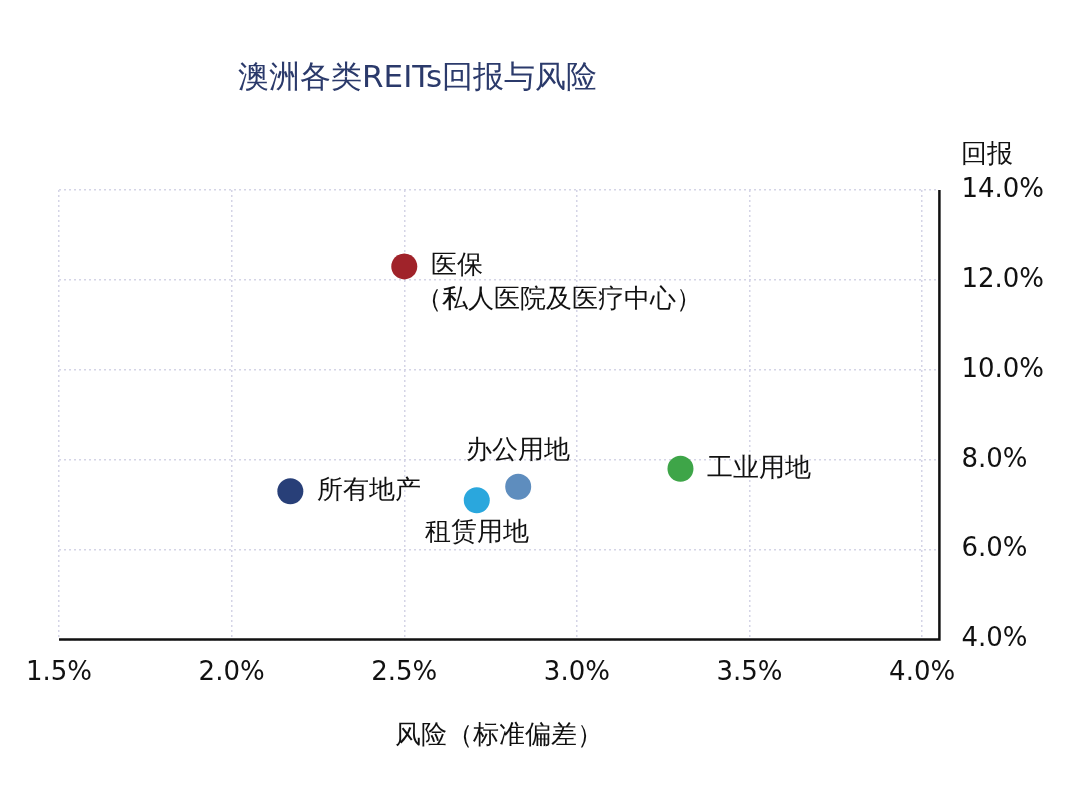  What do you see at coordinates (404, 670) in the screenshot?
I see `x-tick-label: 2.5%` at bounding box center [404, 670].